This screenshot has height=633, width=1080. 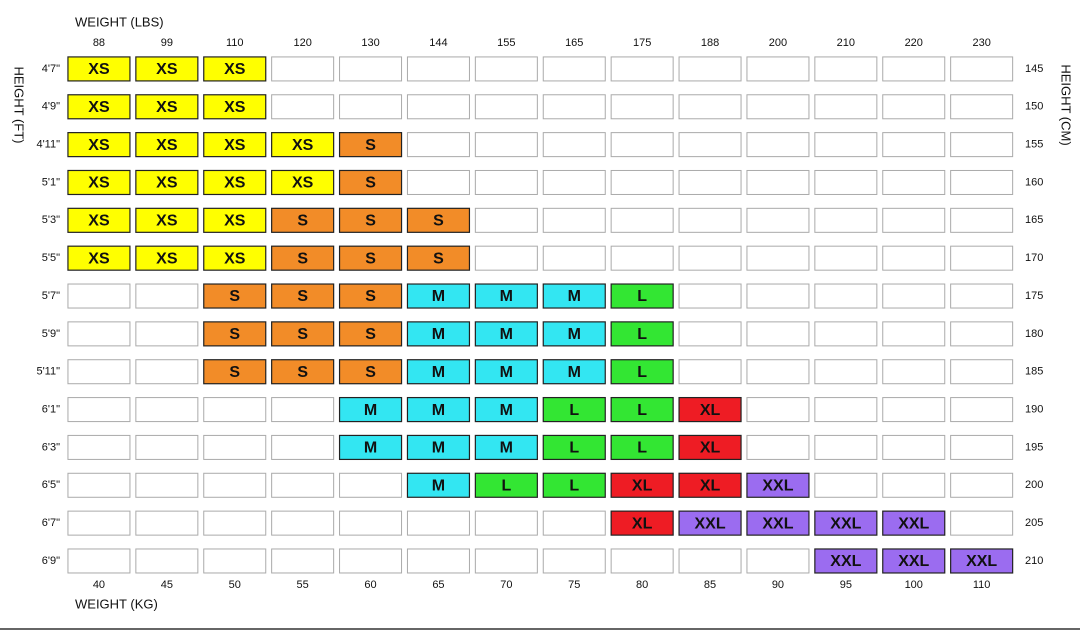 What do you see at coordinates (1034, 523) in the screenshot?
I see `cm-label: 205` at bounding box center [1034, 523].